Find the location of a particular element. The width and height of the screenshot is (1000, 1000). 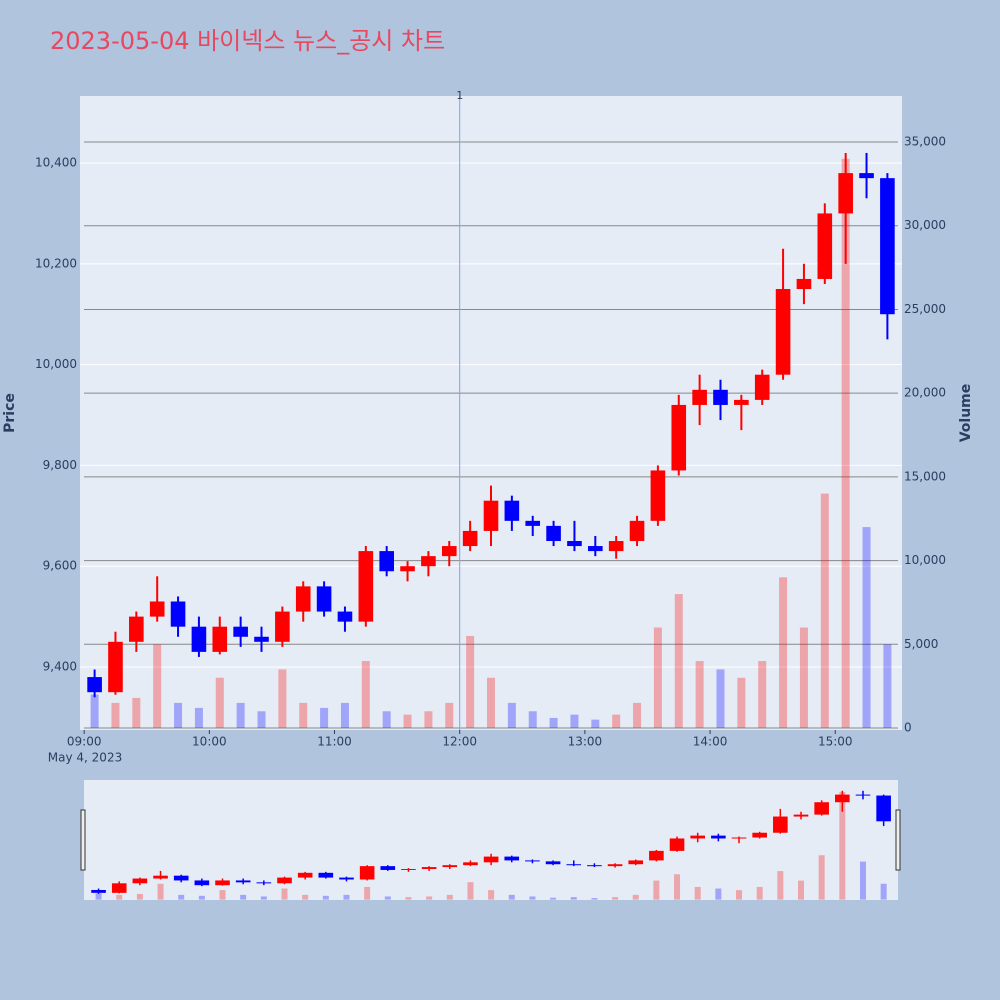

y2-tick-label: 30,000 is located at coordinates (925, 225).